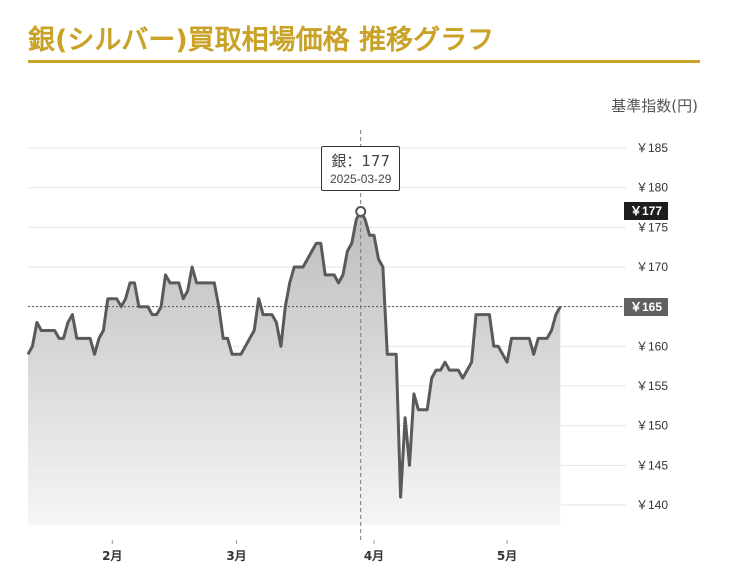 This screenshot has height=586, width=732. What do you see at coordinates (361, 161) in the screenshot?
I see `tooltip-value: 銀：177` at bounding box center [361, 161].